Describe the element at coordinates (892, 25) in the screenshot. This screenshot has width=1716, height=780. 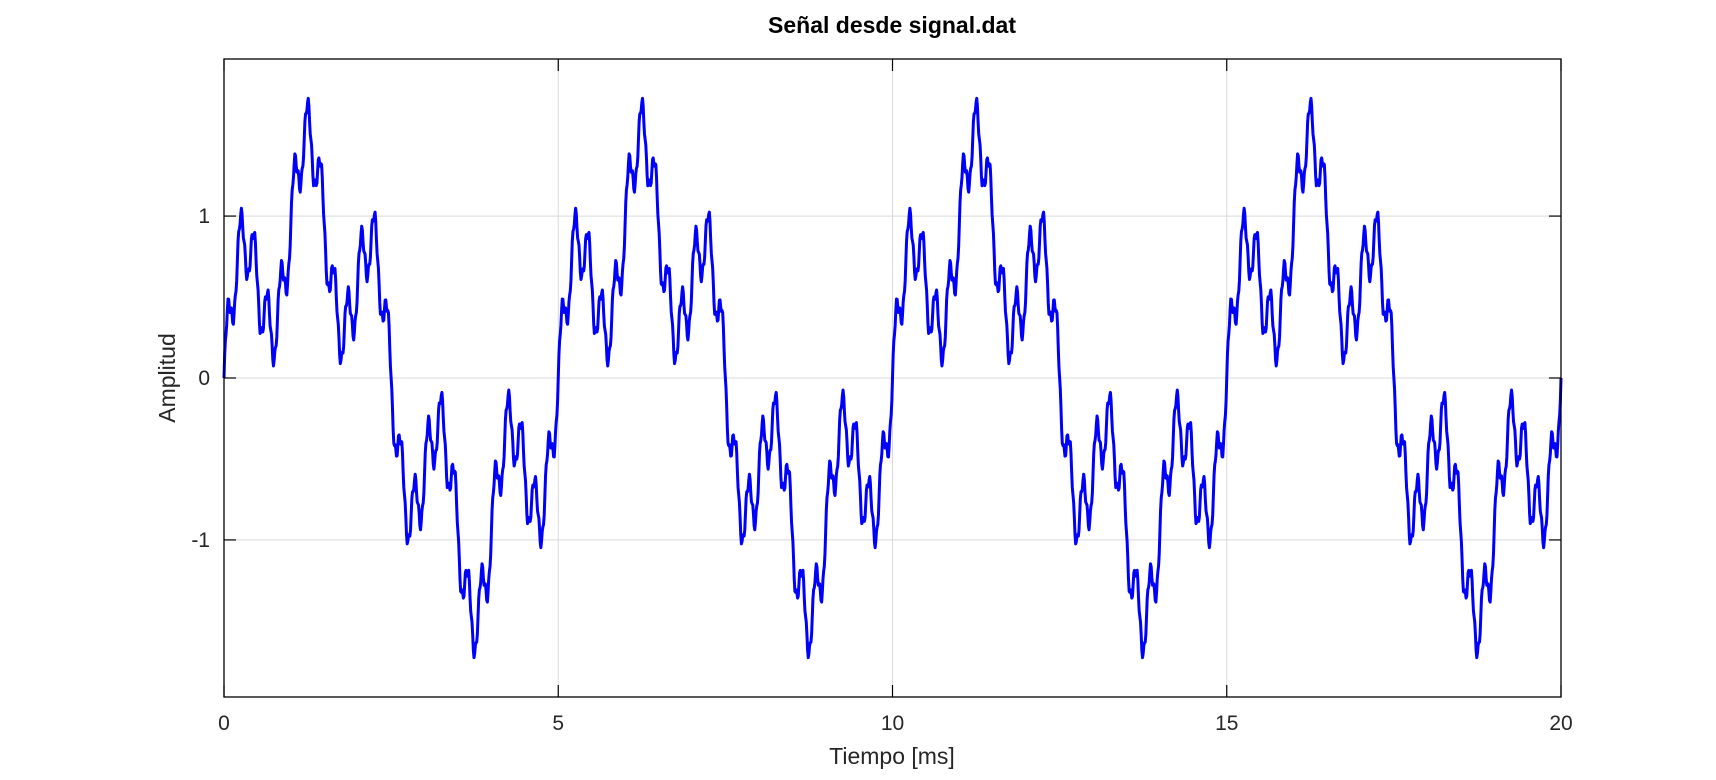
I see `chart-title: Señal desde signal.dat` at that location.